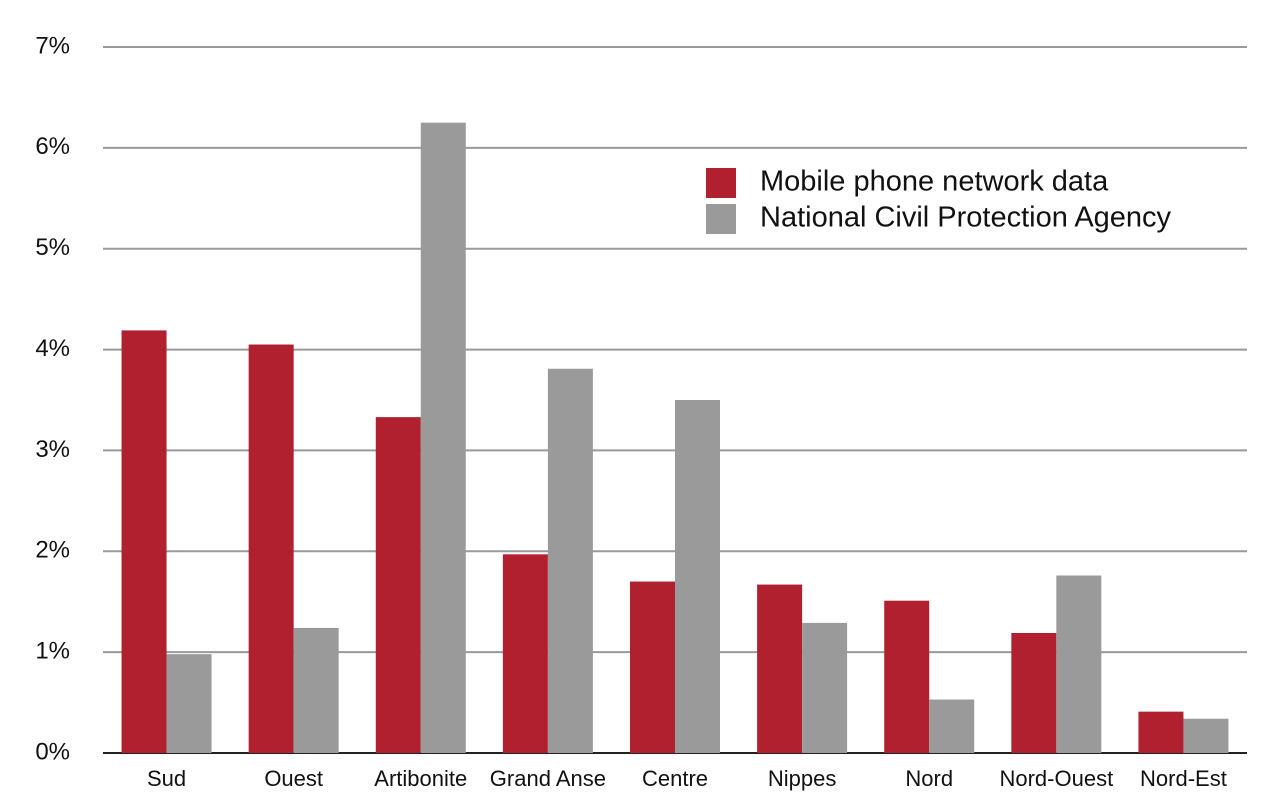  What do you see at coordinates (675, 778) in the screenshot?
I see `x-tick-label: Centre` at bounding box center [675, 778].